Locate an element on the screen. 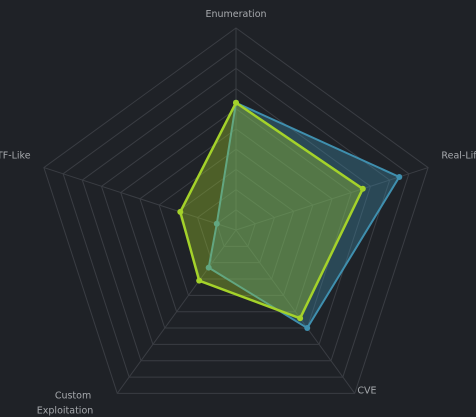 This screenshot has height=417, width=476. category-label: Custom Exploitation is located at coordinates (65, 404).